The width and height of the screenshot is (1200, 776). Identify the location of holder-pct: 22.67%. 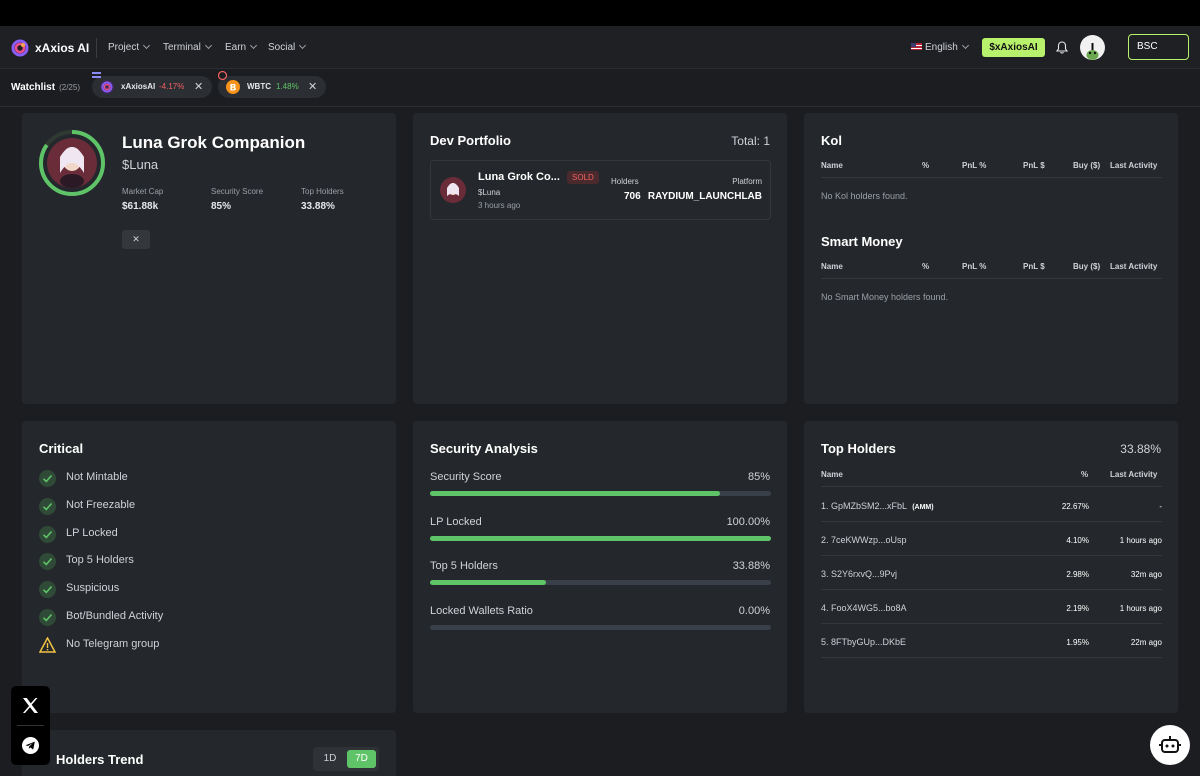
(1075, 506).